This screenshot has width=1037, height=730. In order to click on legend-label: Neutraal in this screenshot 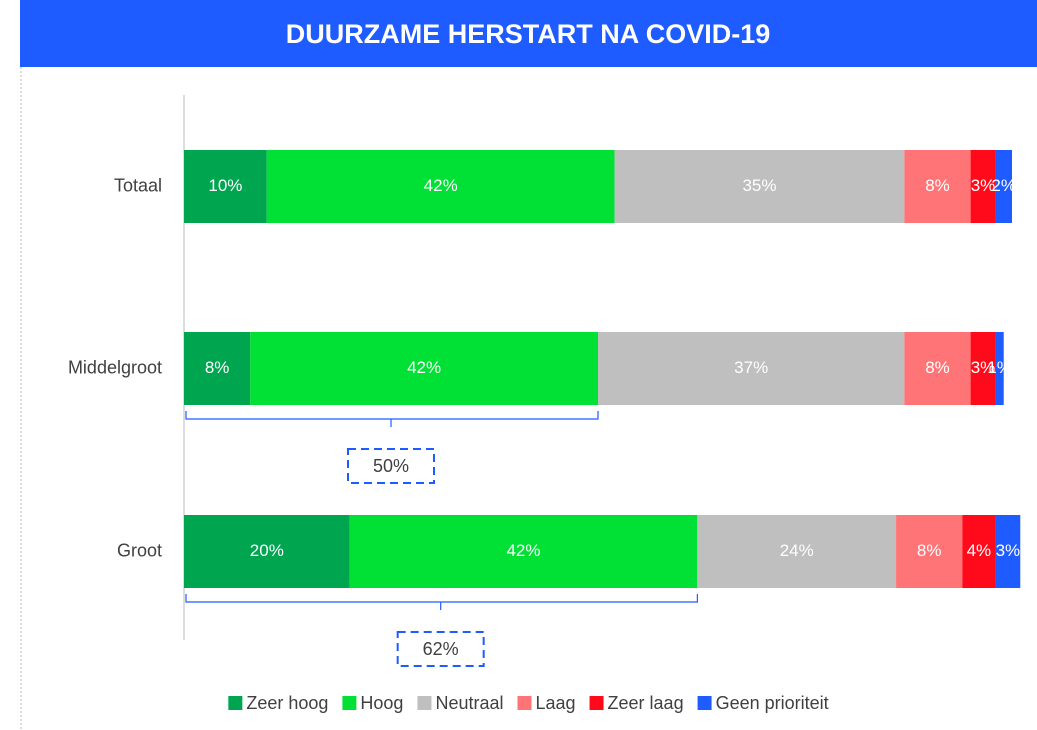, I will do `click(469, 703)`.